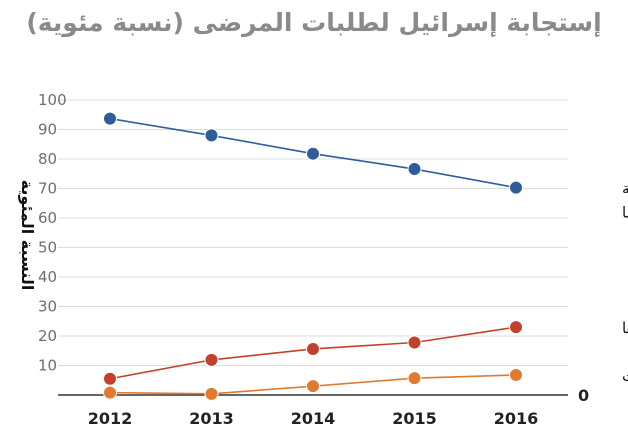 This screenshot has height=435, width=628. I want to click on x-tick-labels: 2012 2013 2014 2015 2016, so click(313, 418).